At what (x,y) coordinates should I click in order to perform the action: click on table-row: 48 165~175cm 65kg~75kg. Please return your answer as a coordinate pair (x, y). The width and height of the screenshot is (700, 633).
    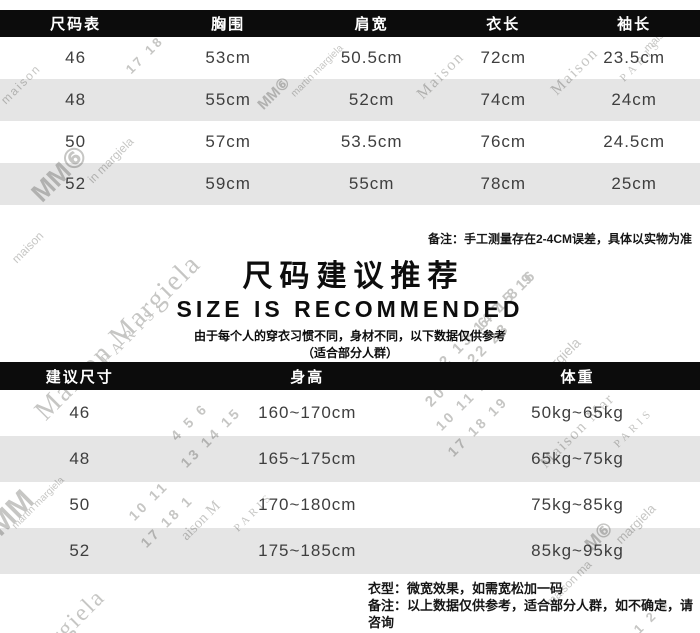
    Looking at the image, I should click on (350, 459).